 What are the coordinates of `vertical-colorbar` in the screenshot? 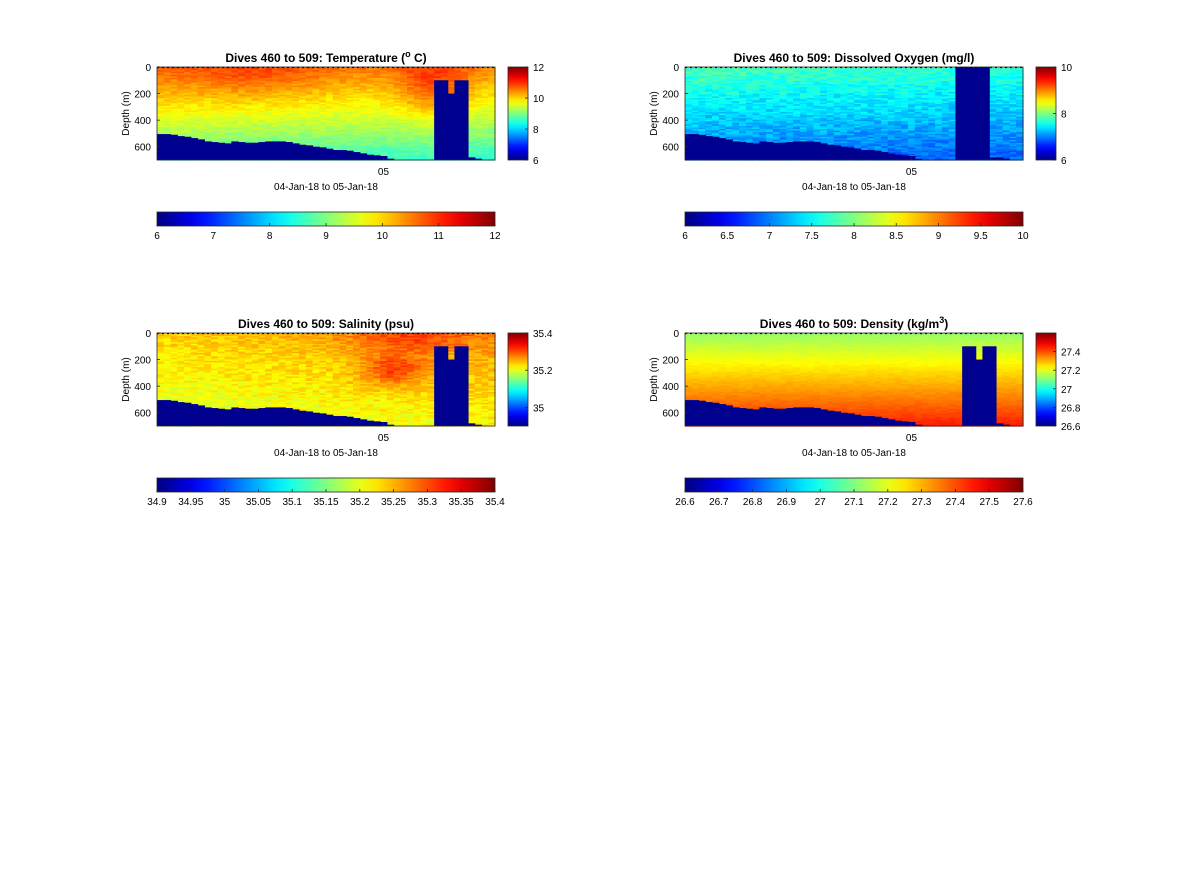 It's located at (518, 113).